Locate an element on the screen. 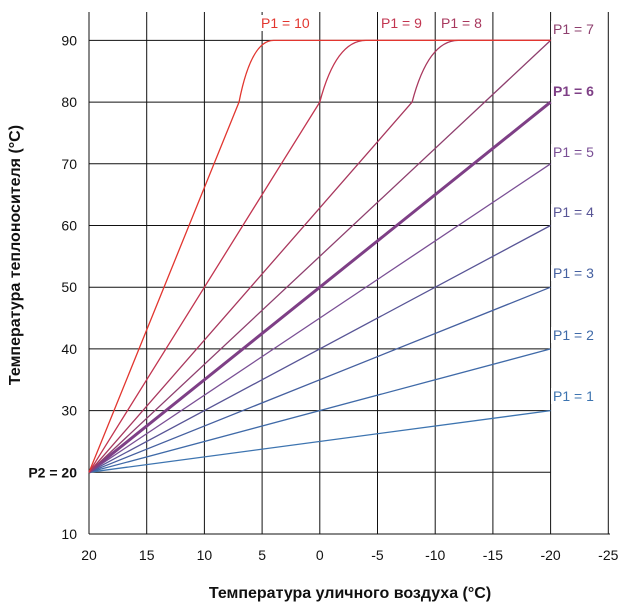 This screenshot has height=607, width=630. x-tick-label: 10 is located at coordinates (205, 555).